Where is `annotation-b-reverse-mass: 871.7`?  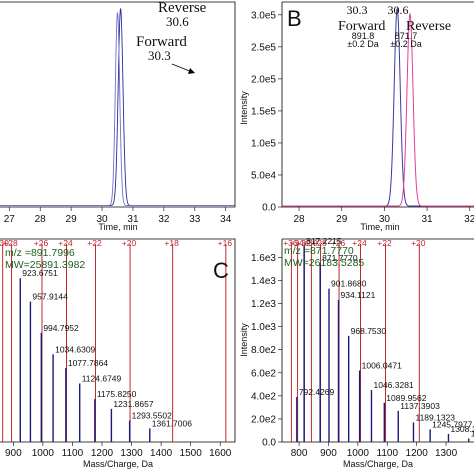 annotation-b-reverse-mass: 871.7 is located at coordinates (406, 36).